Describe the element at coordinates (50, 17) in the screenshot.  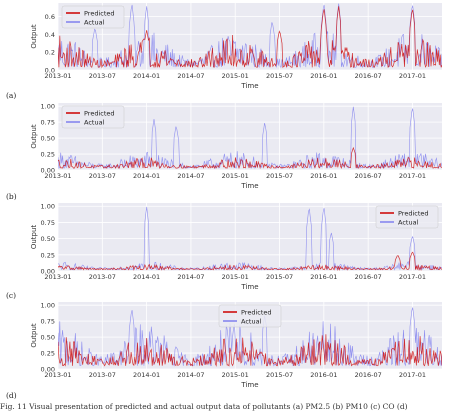
I see `y-tick-label: 0.6` at that location.